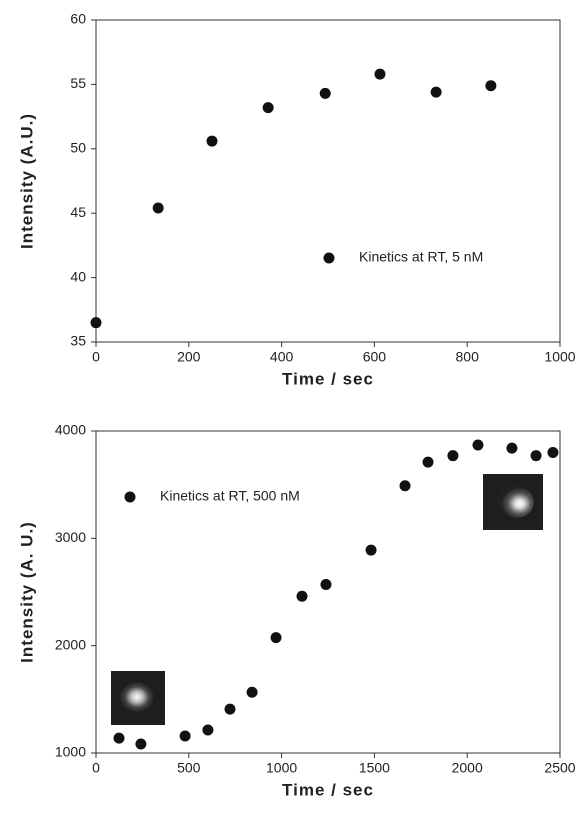  I want to click on y-axis-label: Intensity (A. U.), so click(26, 592).